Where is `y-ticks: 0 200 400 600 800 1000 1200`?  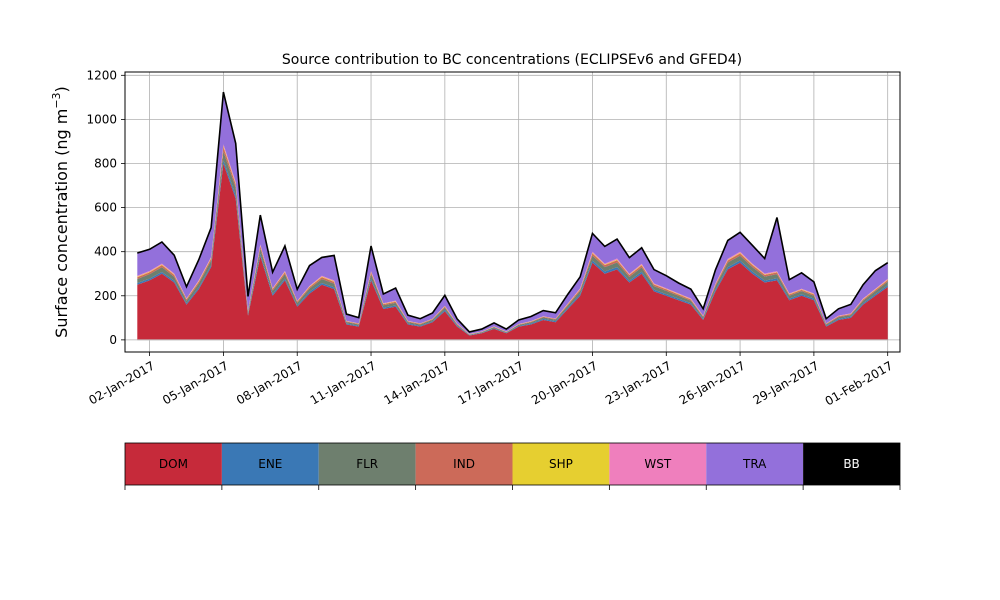 y-ticks: 0 200 400 600 800 1000 1200 is located at coordinates (105, 207).